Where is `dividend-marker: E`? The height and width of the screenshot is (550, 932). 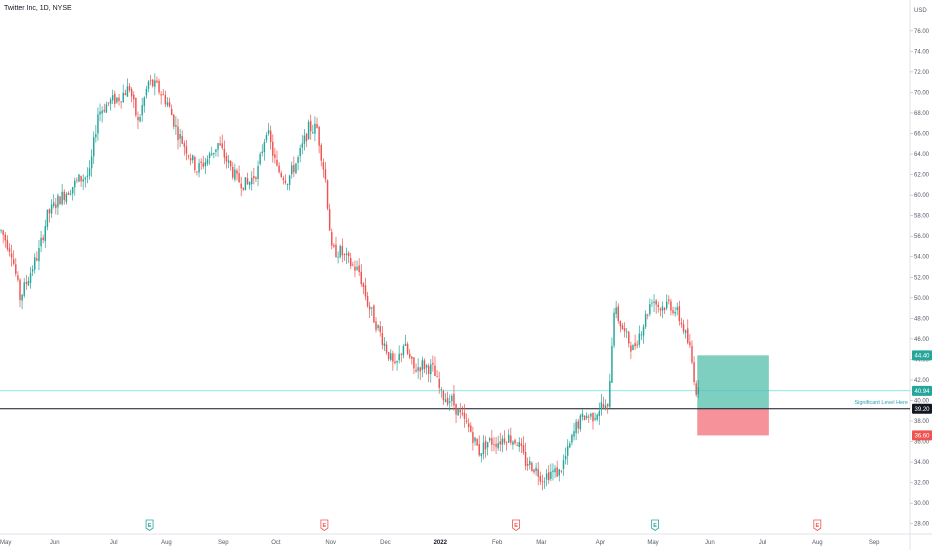
dividend-marker: E is located at coordinates (516, 525).